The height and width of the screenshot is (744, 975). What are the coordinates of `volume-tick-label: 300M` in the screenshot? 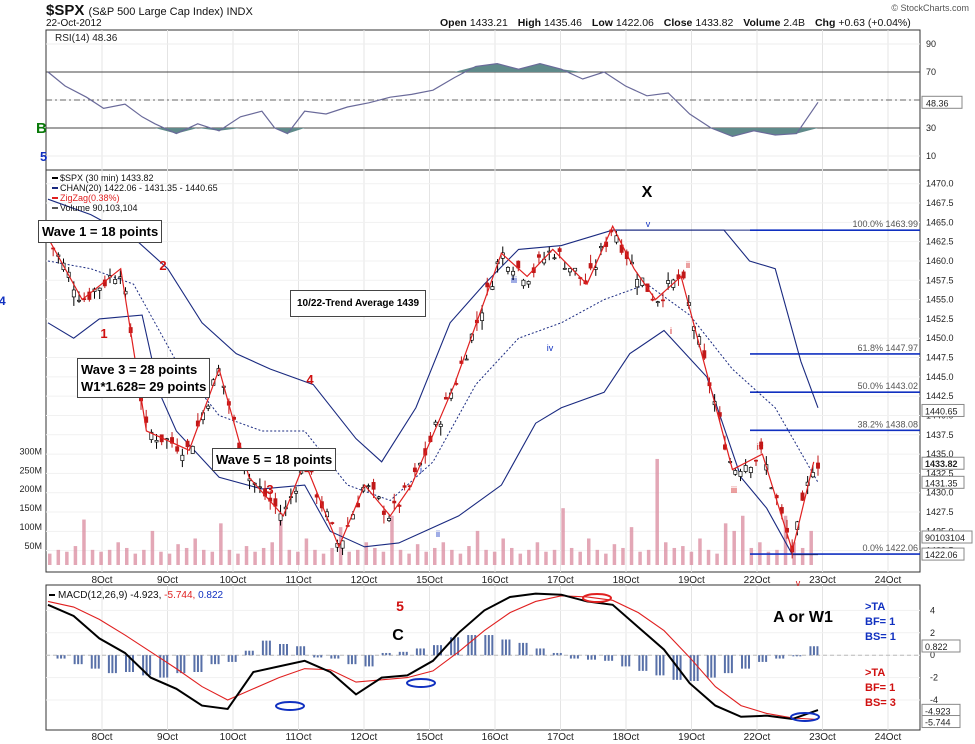 It's located at (30, 451).